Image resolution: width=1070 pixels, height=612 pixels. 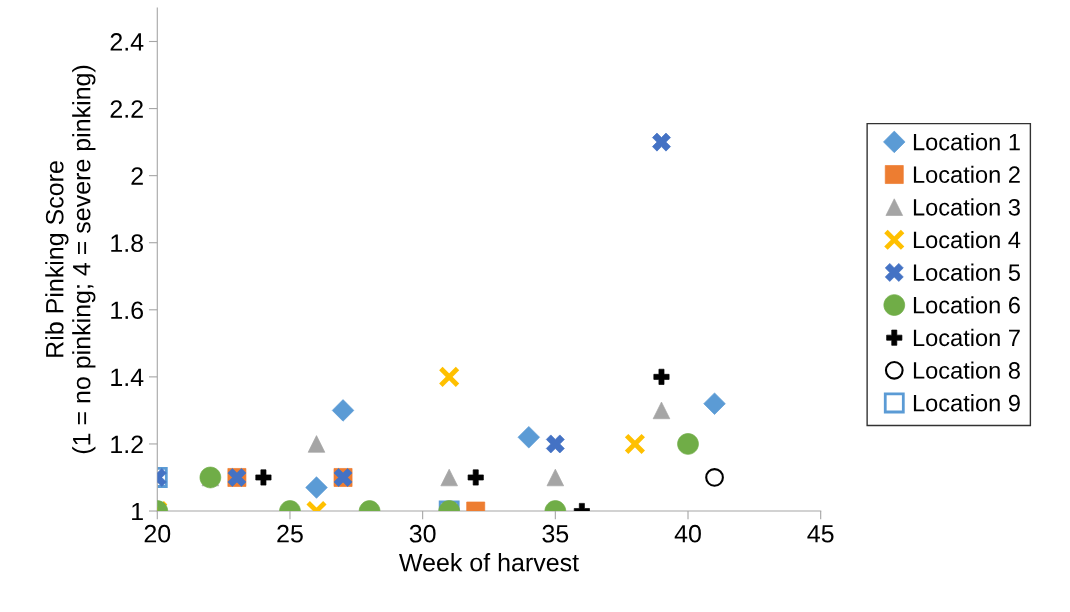 What do you see at coordinates (157, 533) in the screenshot?
I see `x-tick-label: 20` at bounding box center [157, 533].